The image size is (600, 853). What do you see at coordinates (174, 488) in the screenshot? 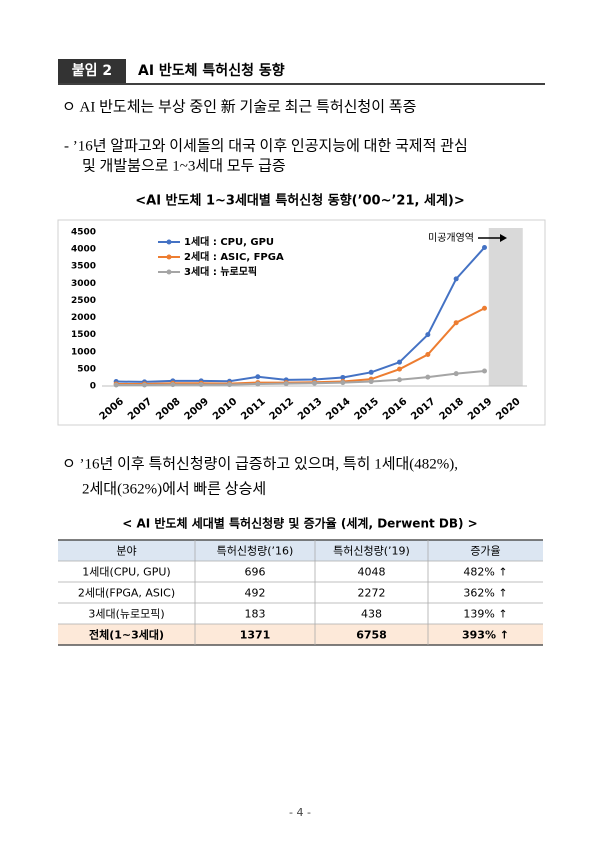
I see `bullet: 2세대(362%)에서 빠른 상승세` at bounding box center [174, 488].